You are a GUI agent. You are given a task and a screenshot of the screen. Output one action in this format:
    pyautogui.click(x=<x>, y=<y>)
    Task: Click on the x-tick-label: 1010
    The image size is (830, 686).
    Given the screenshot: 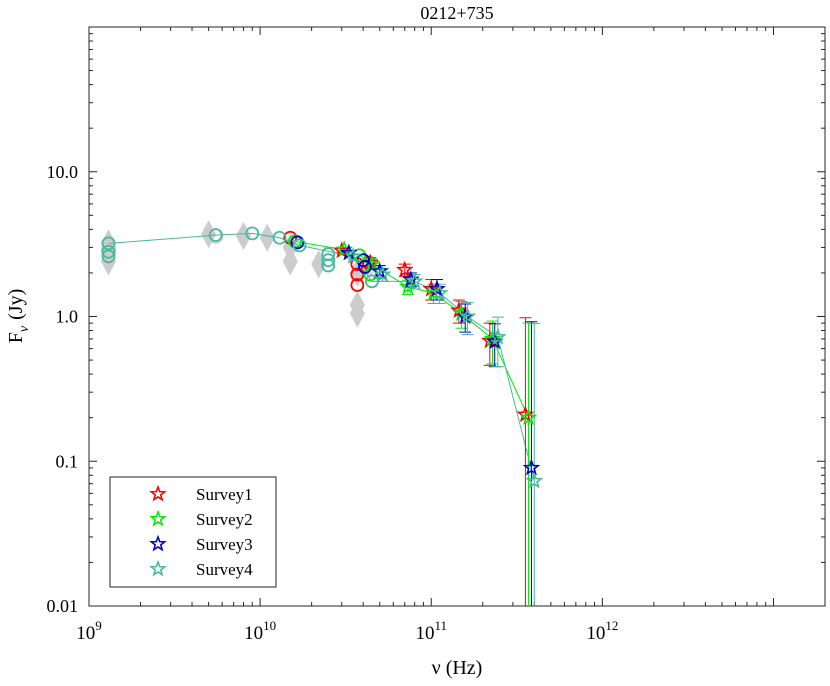 What is the action you would take?
    pyautogui.click(x=260, y=631)
    